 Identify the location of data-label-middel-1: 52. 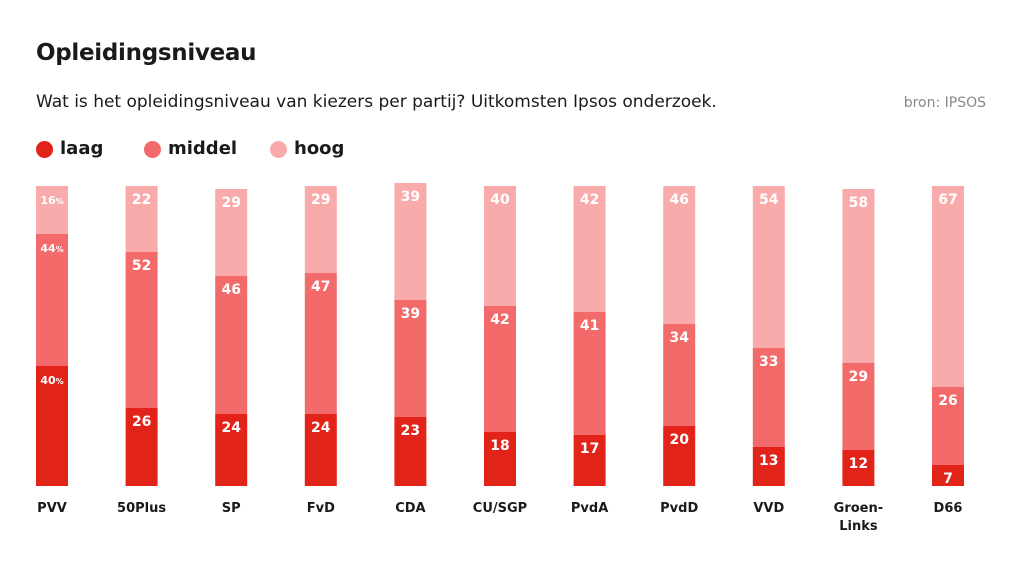
(141, 266).